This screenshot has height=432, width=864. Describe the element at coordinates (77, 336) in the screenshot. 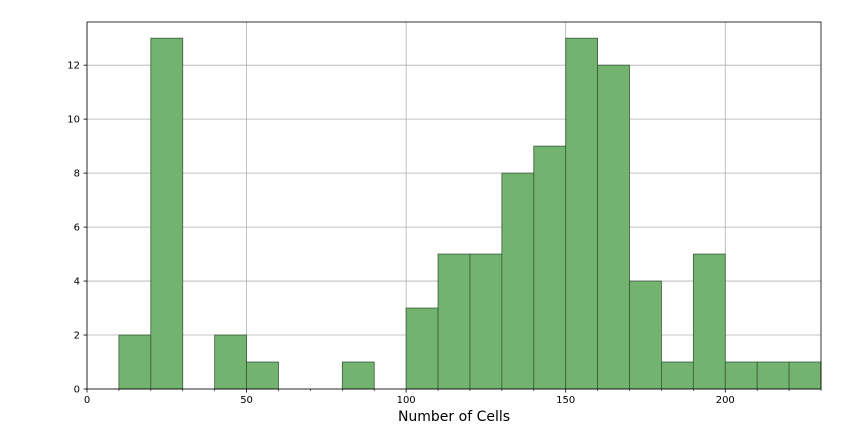

I see `y-tick-label: 2` at that location.